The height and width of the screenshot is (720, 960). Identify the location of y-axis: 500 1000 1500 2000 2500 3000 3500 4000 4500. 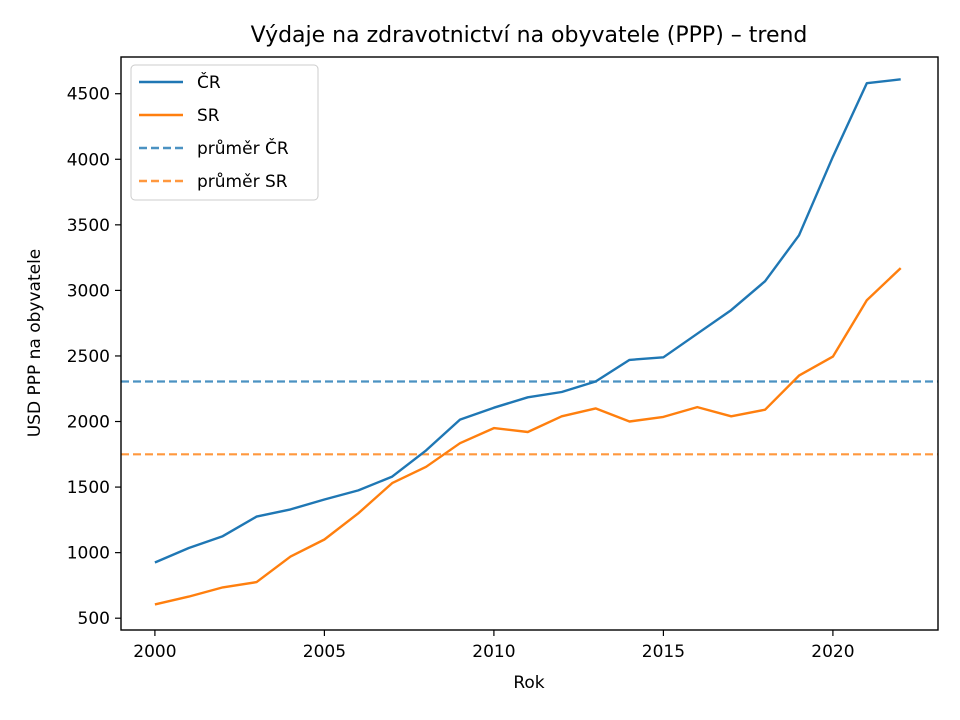
(94, 357).